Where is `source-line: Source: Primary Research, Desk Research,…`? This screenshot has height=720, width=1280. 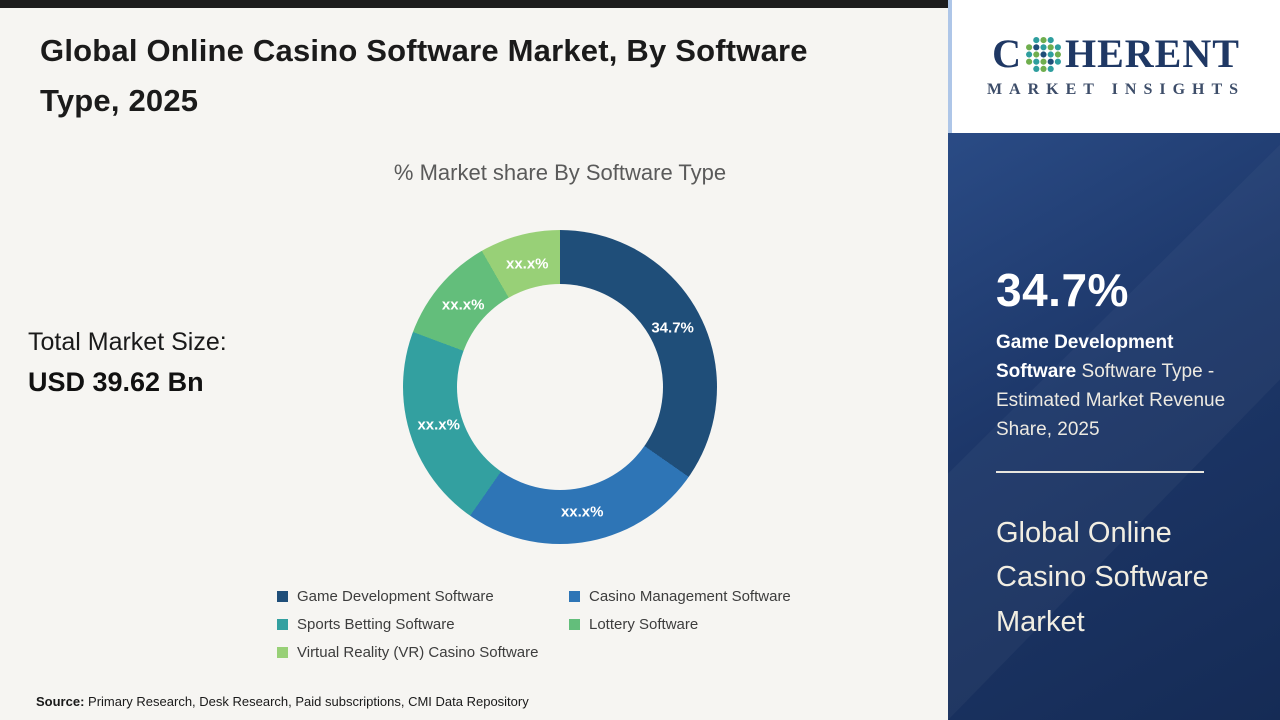
source-line: Source: Primary Research, Desk Research,… is located at coordinates (282, 701).